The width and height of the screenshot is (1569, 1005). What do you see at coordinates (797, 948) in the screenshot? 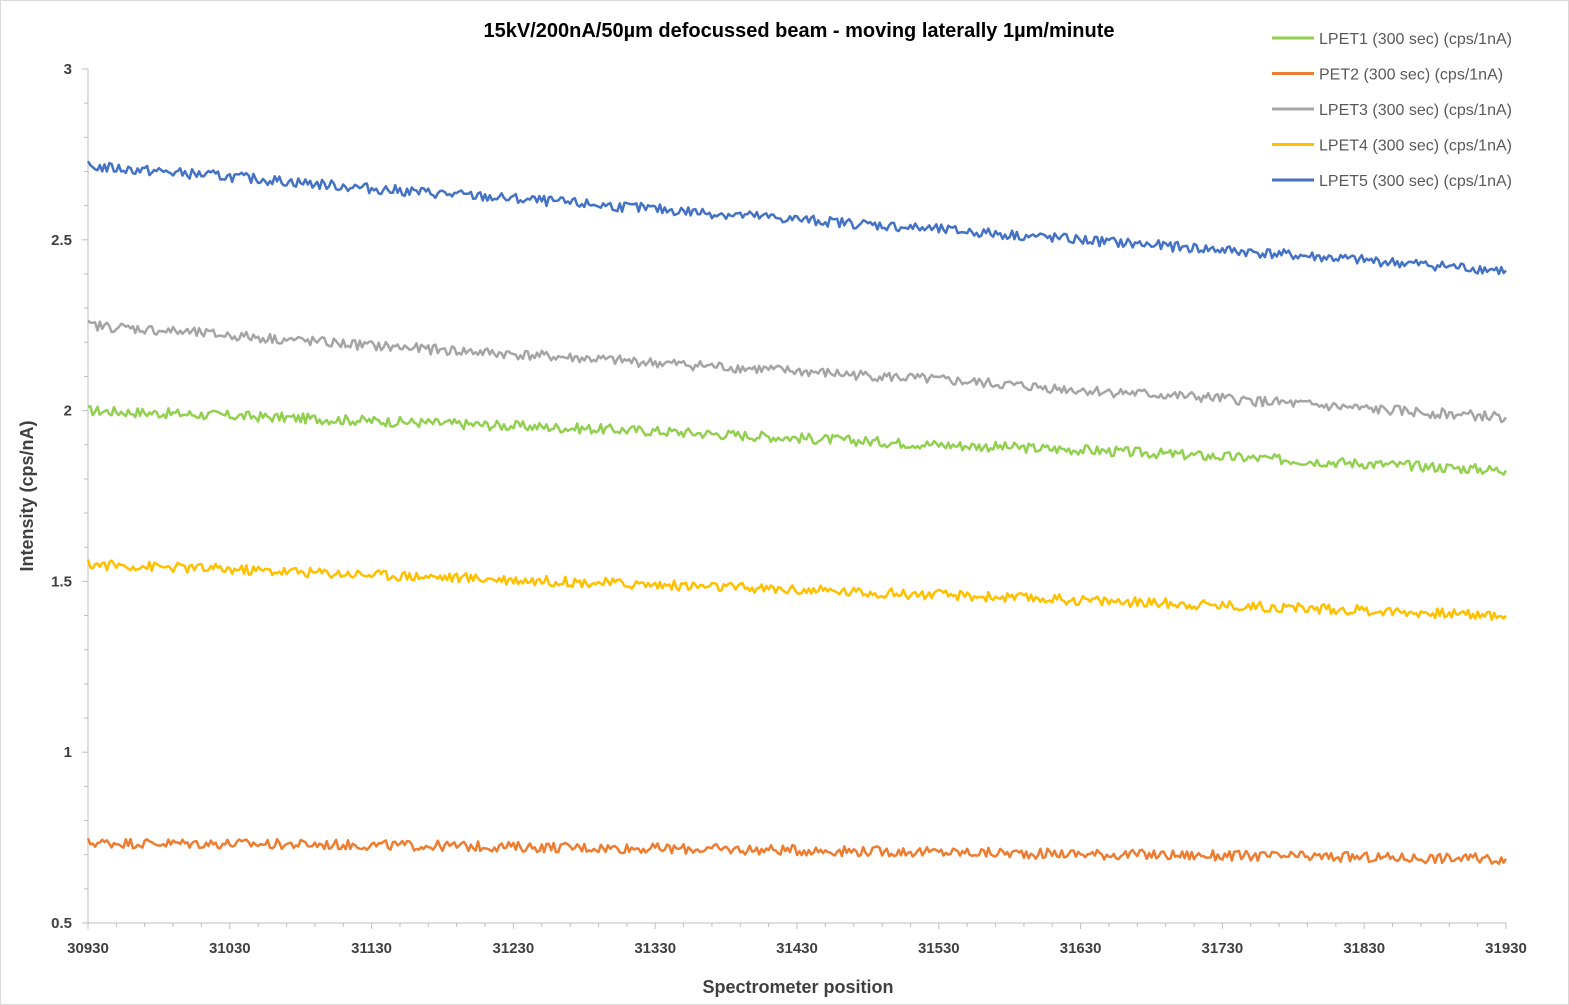
I see `x-tick-label: 31430` at bounding box center [797, 948].